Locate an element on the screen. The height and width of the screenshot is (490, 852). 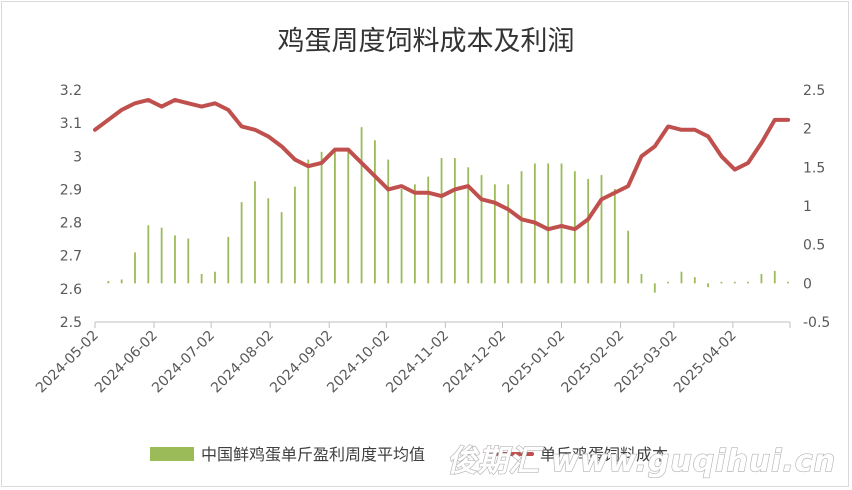
legend: 中国鲜鸡蛋单斤盈利周度平均值 单斤鸡蛋饲料成本 is located at coordinates (409, 454).